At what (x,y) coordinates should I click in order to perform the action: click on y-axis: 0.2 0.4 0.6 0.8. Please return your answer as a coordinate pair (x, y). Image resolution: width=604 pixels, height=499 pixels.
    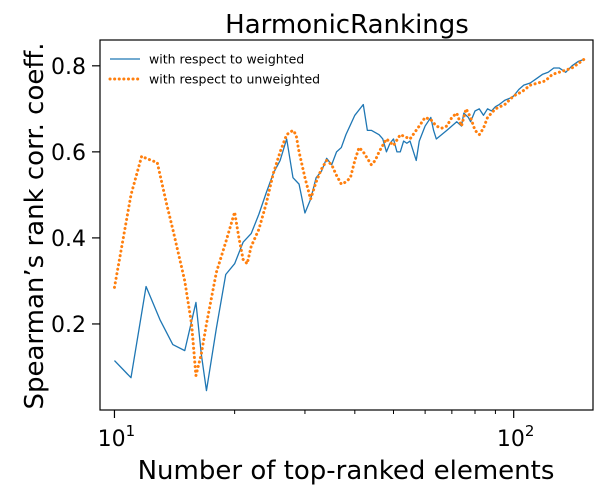
    Looking at the image, I should click on (75, 196).